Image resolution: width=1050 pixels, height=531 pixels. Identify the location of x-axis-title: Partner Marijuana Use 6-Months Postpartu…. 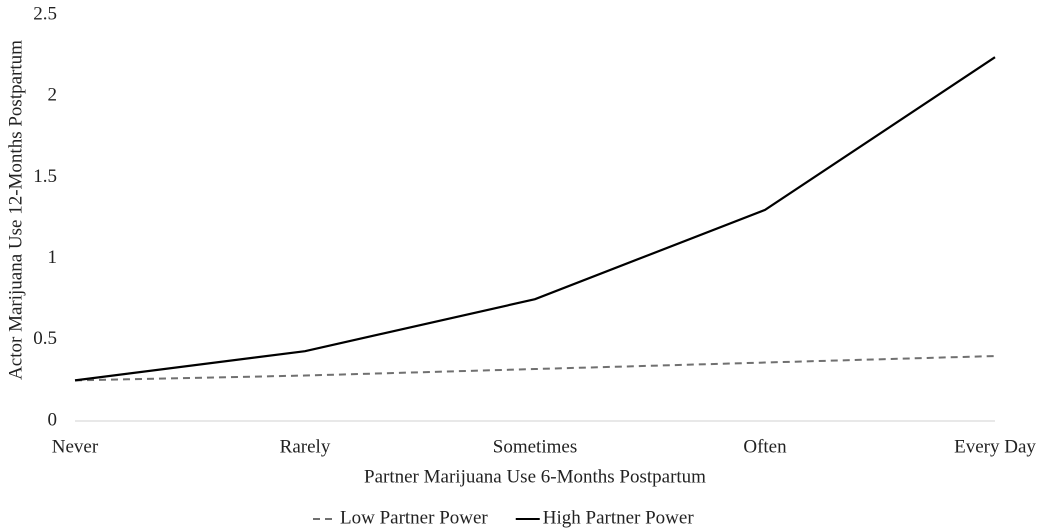
(535, 476).